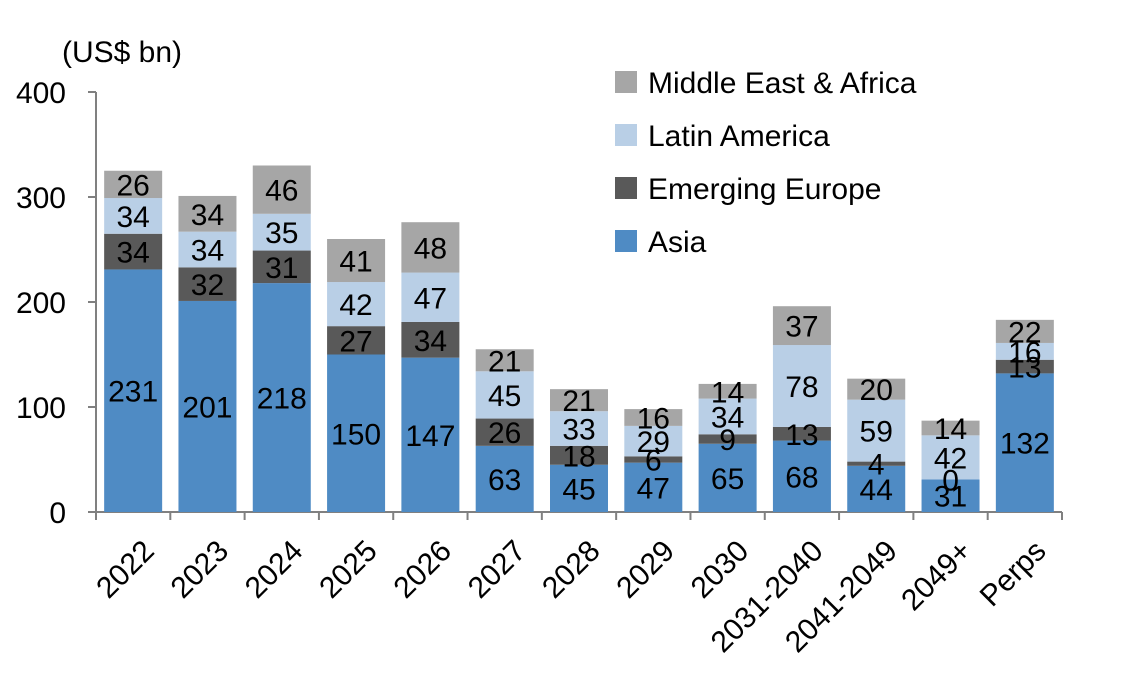  I want to click on data-label: 18, so click(578, 456).